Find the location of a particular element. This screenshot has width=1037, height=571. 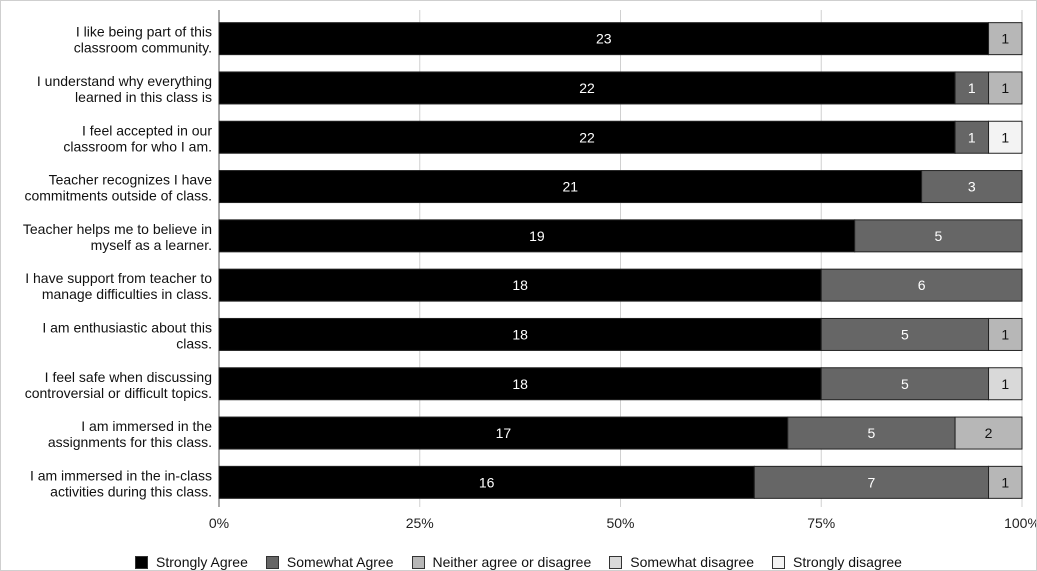

legend-item: Somewhat Agree is located at coordinates (329, 562).